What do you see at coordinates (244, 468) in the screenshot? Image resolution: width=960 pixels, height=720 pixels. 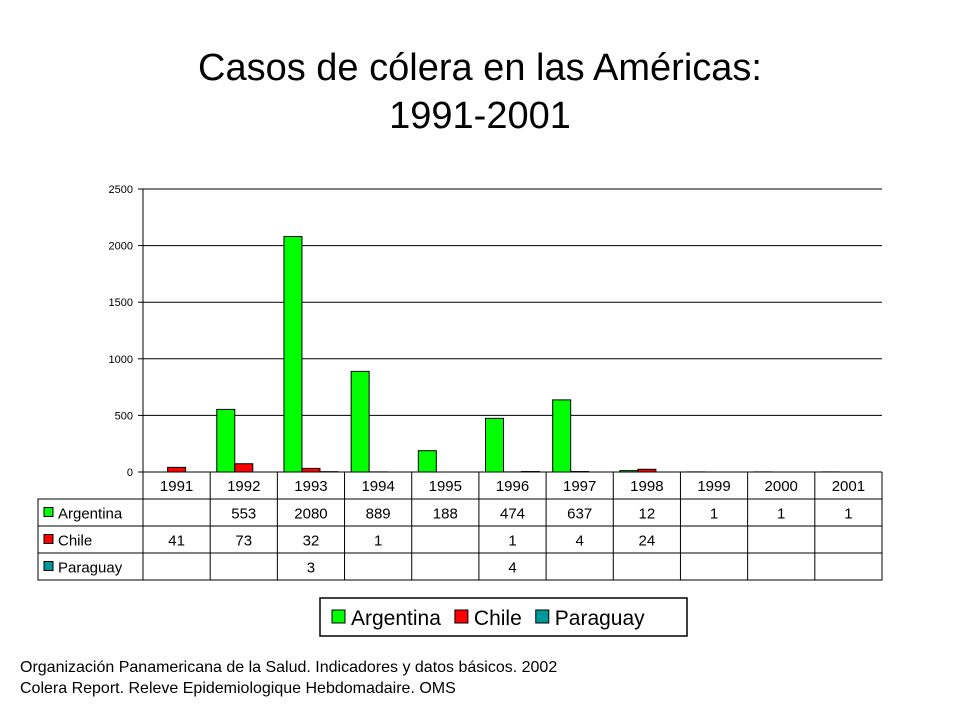 I see `bar-chile-1992` at bounding box center [244, 468].